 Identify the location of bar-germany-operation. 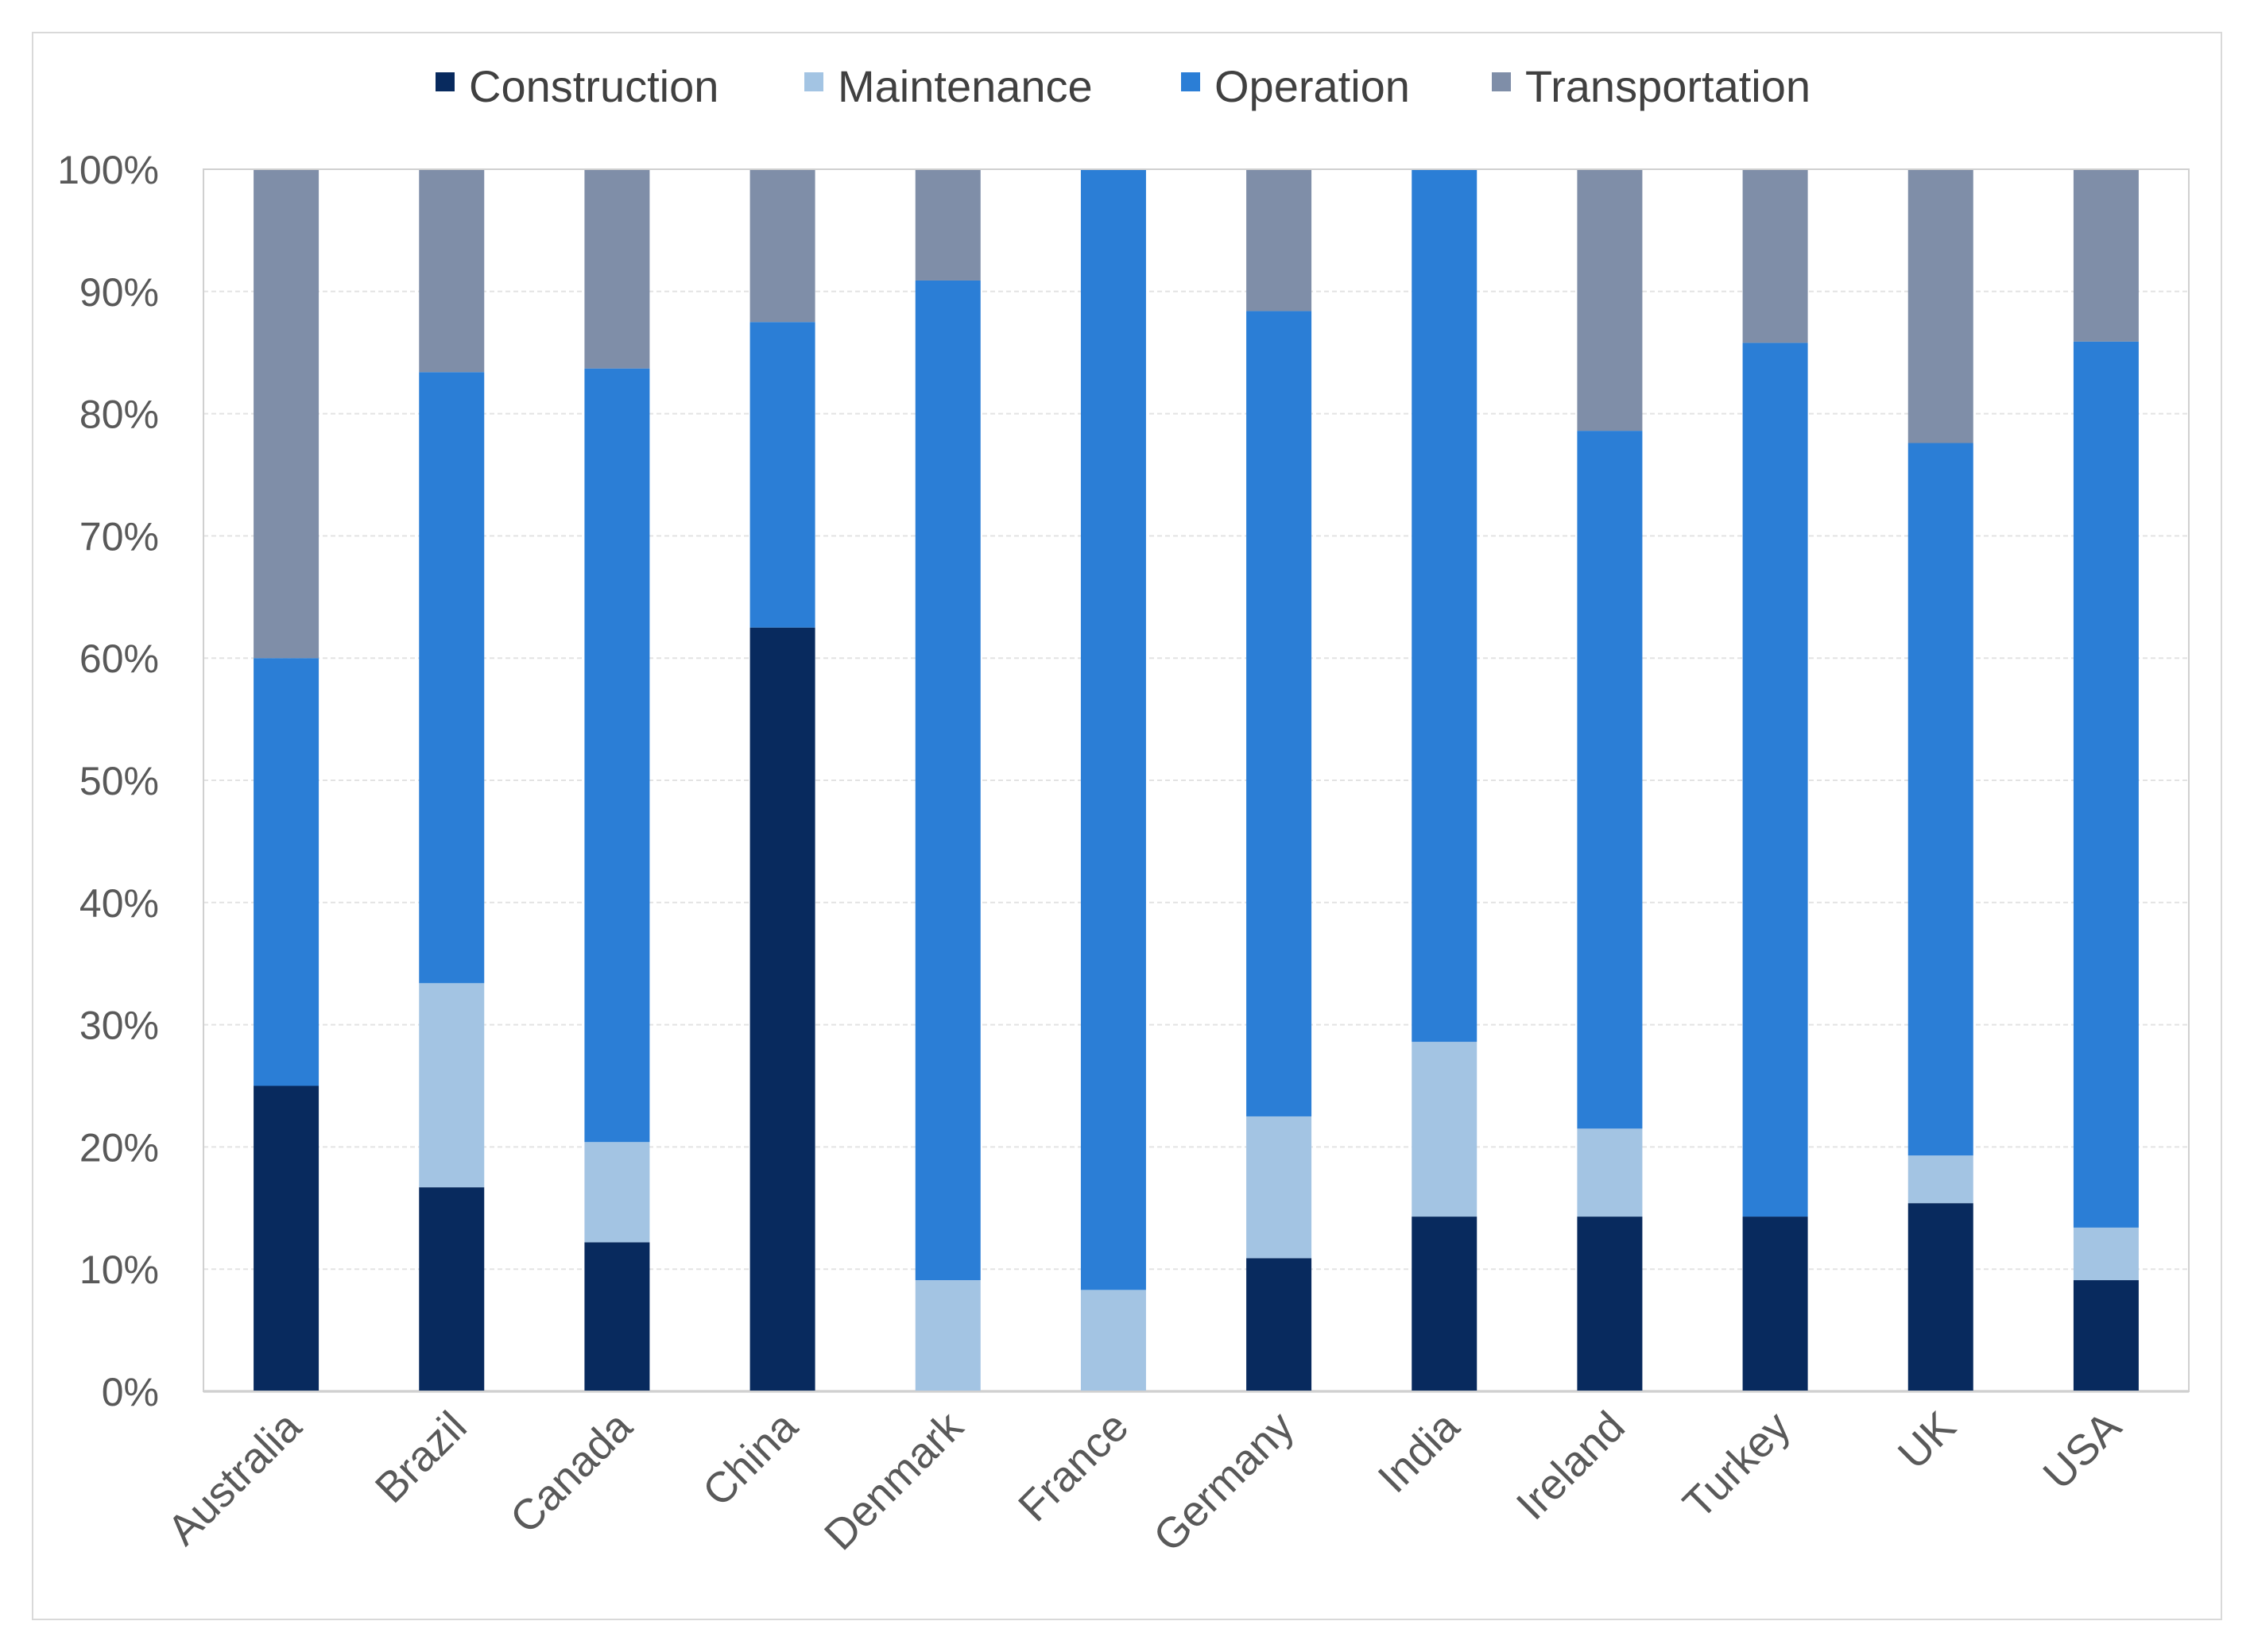
(1279, 713).